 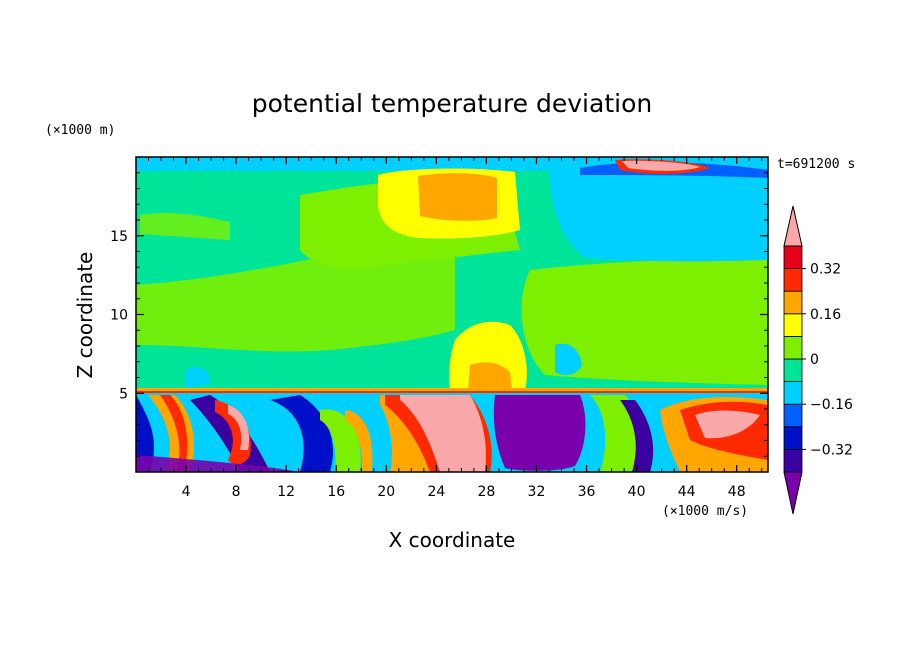 What do you see at coordinates (793, 493) in the screenshot?
I see `colorbar-extend-low` at bounding box center [793, 493].